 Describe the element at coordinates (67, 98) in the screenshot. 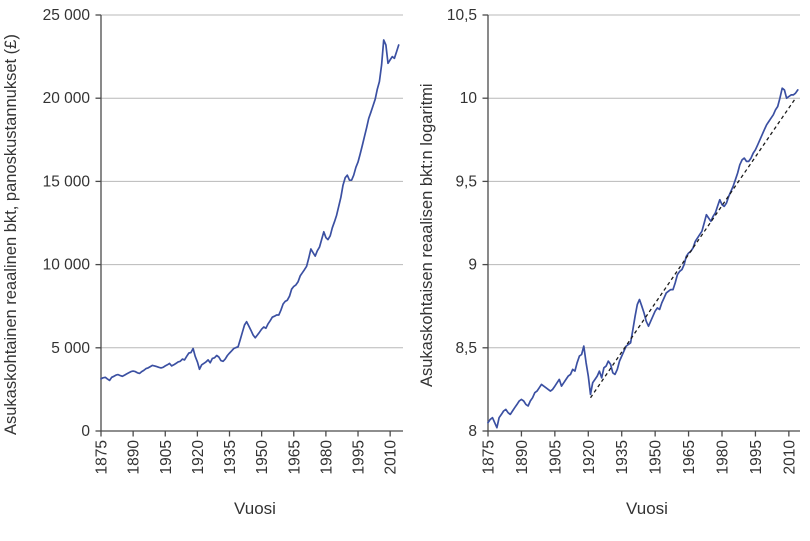

I see `y-tick-label: 20 000` at that location.